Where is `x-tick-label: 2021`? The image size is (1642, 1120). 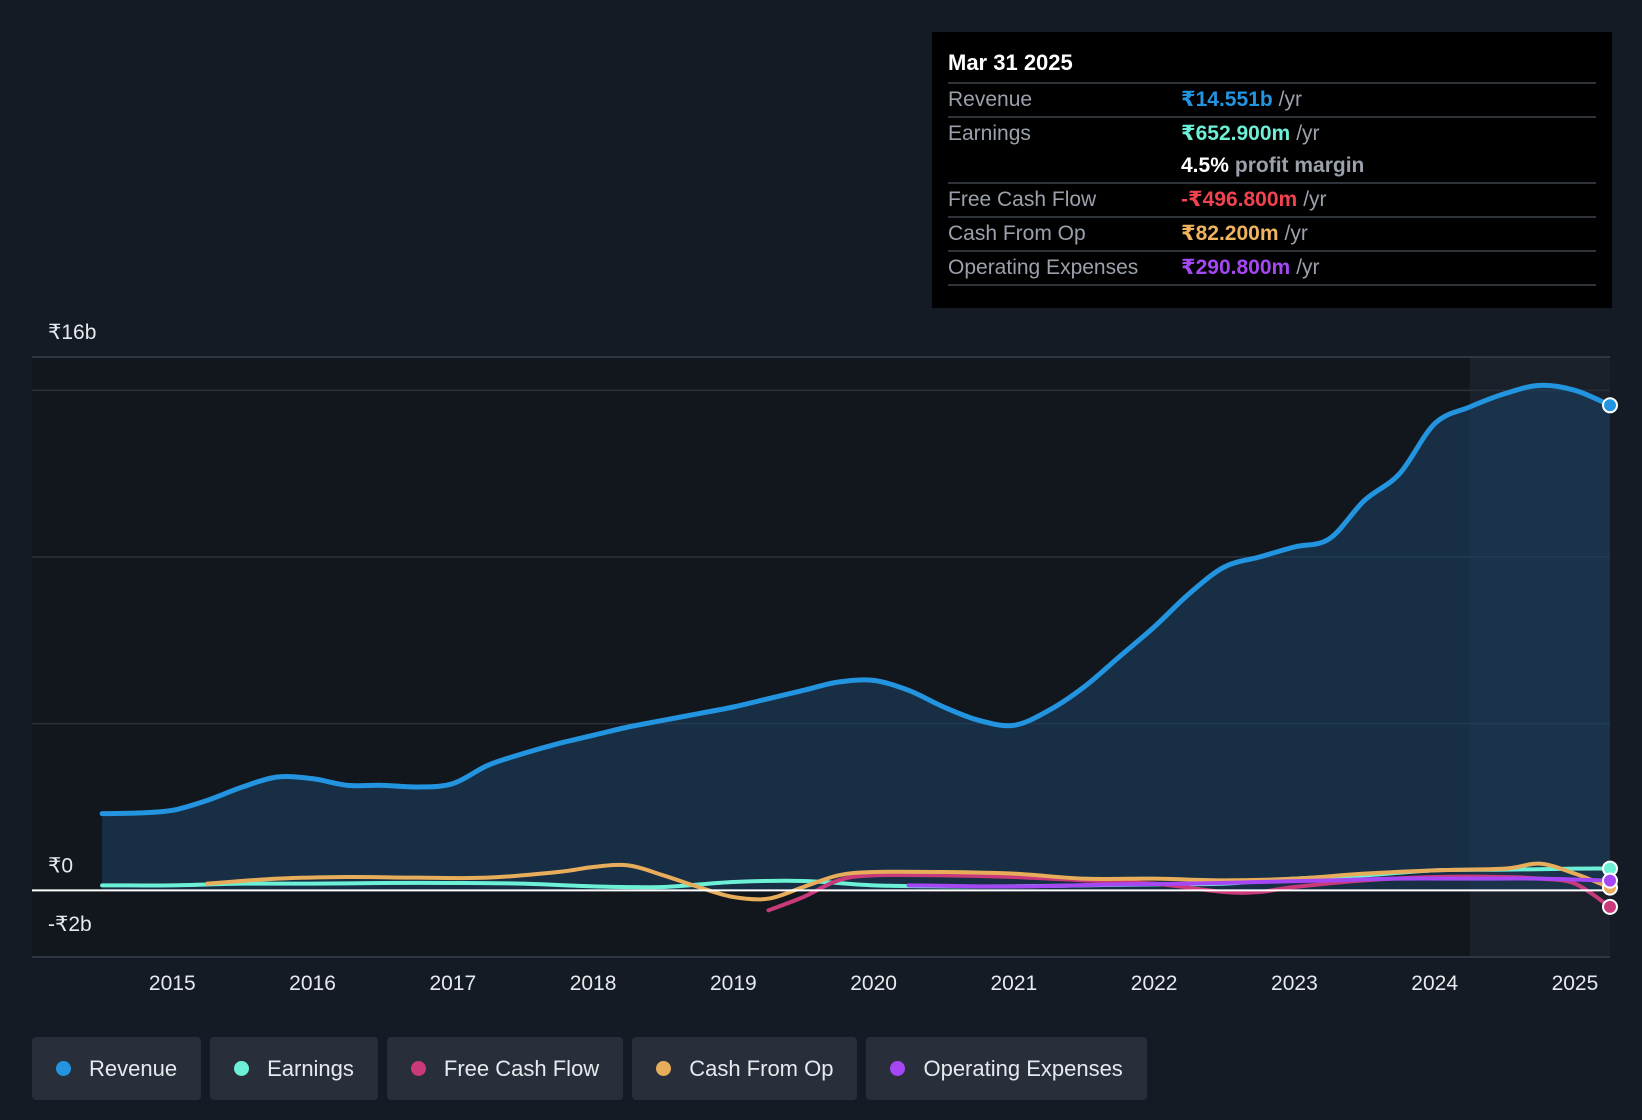
x-tick-label: 2021 is located at coordinates (1014, 983).